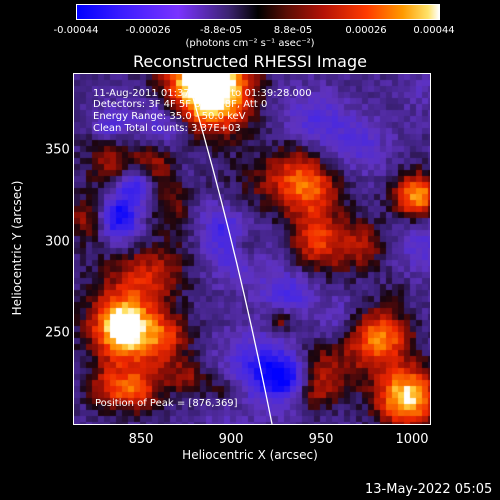 The width and height of the screenshot is (500, 500). Describe the element at coordinates (412, 439) in the screenshot. I see `x-tick-label: 1000` at that location.